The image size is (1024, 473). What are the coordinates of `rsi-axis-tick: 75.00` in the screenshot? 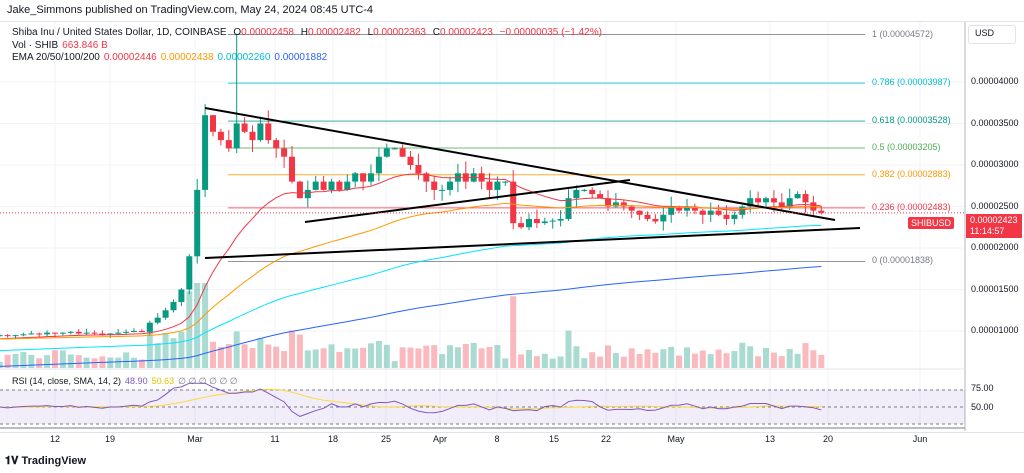 It's located at (982, 388).